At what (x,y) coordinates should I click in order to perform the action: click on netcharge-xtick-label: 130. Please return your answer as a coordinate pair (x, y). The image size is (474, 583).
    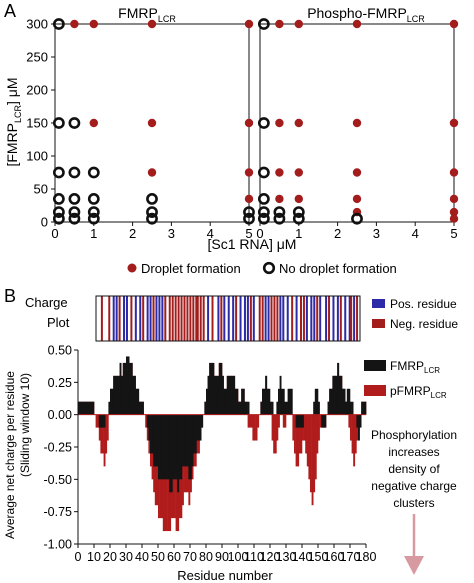
    Looking at the image, I should click on (286, 557).